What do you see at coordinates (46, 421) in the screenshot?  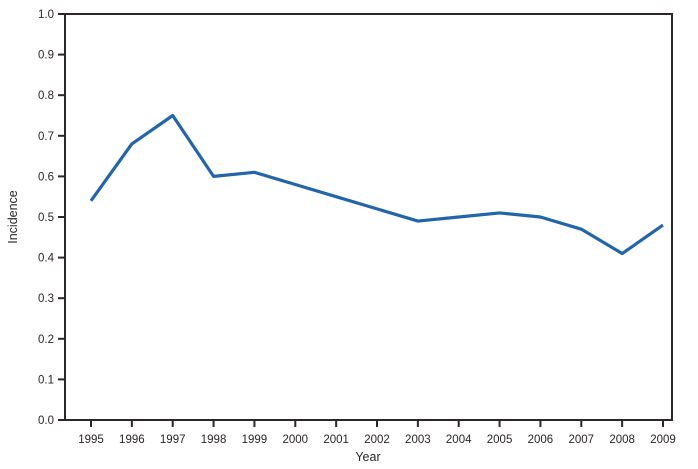 I see `y-tick-label: 0.0` at bounding box center [46, 421].